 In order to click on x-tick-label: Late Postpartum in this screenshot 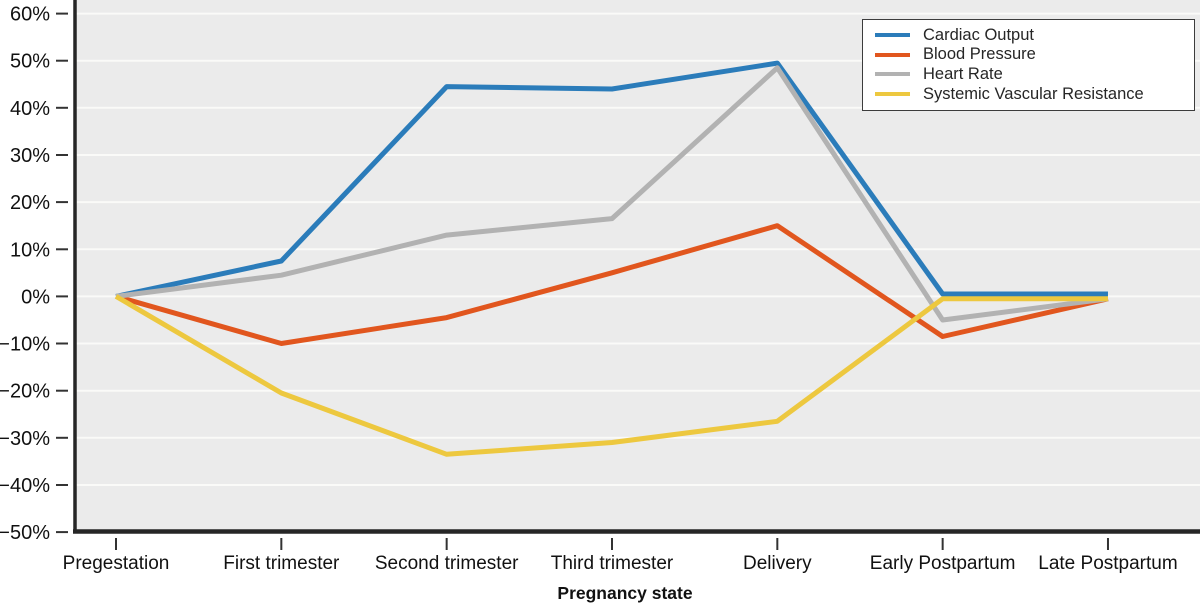, I will do `click(1107, 563)`.